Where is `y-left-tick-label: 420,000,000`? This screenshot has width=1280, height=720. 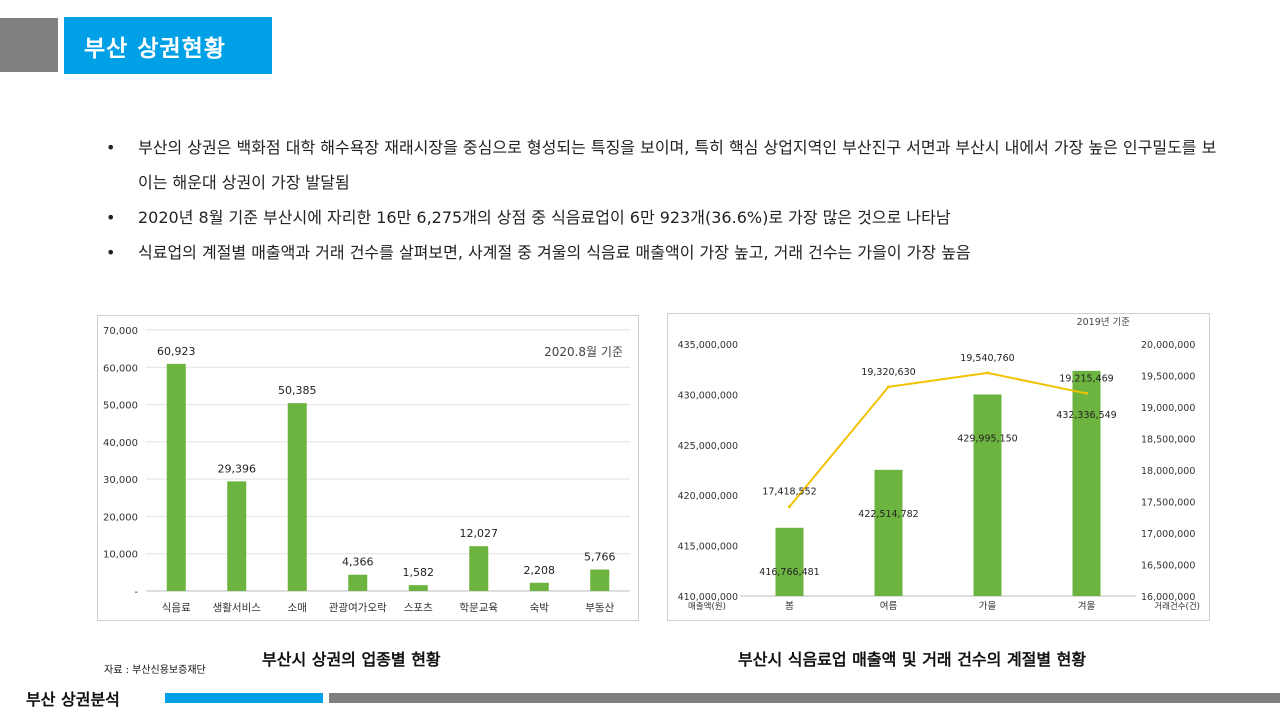
y-left-tick-label: 420,000,000 is located at coordinates (708, 496).